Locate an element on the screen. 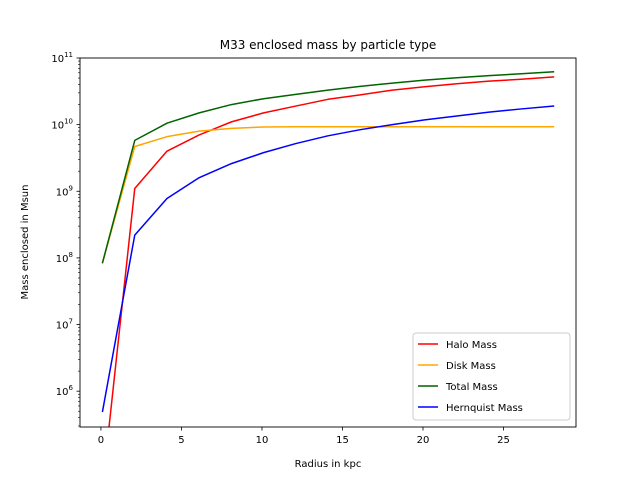  y-tick-exponent: 10 is located at coordinates (68, 122).